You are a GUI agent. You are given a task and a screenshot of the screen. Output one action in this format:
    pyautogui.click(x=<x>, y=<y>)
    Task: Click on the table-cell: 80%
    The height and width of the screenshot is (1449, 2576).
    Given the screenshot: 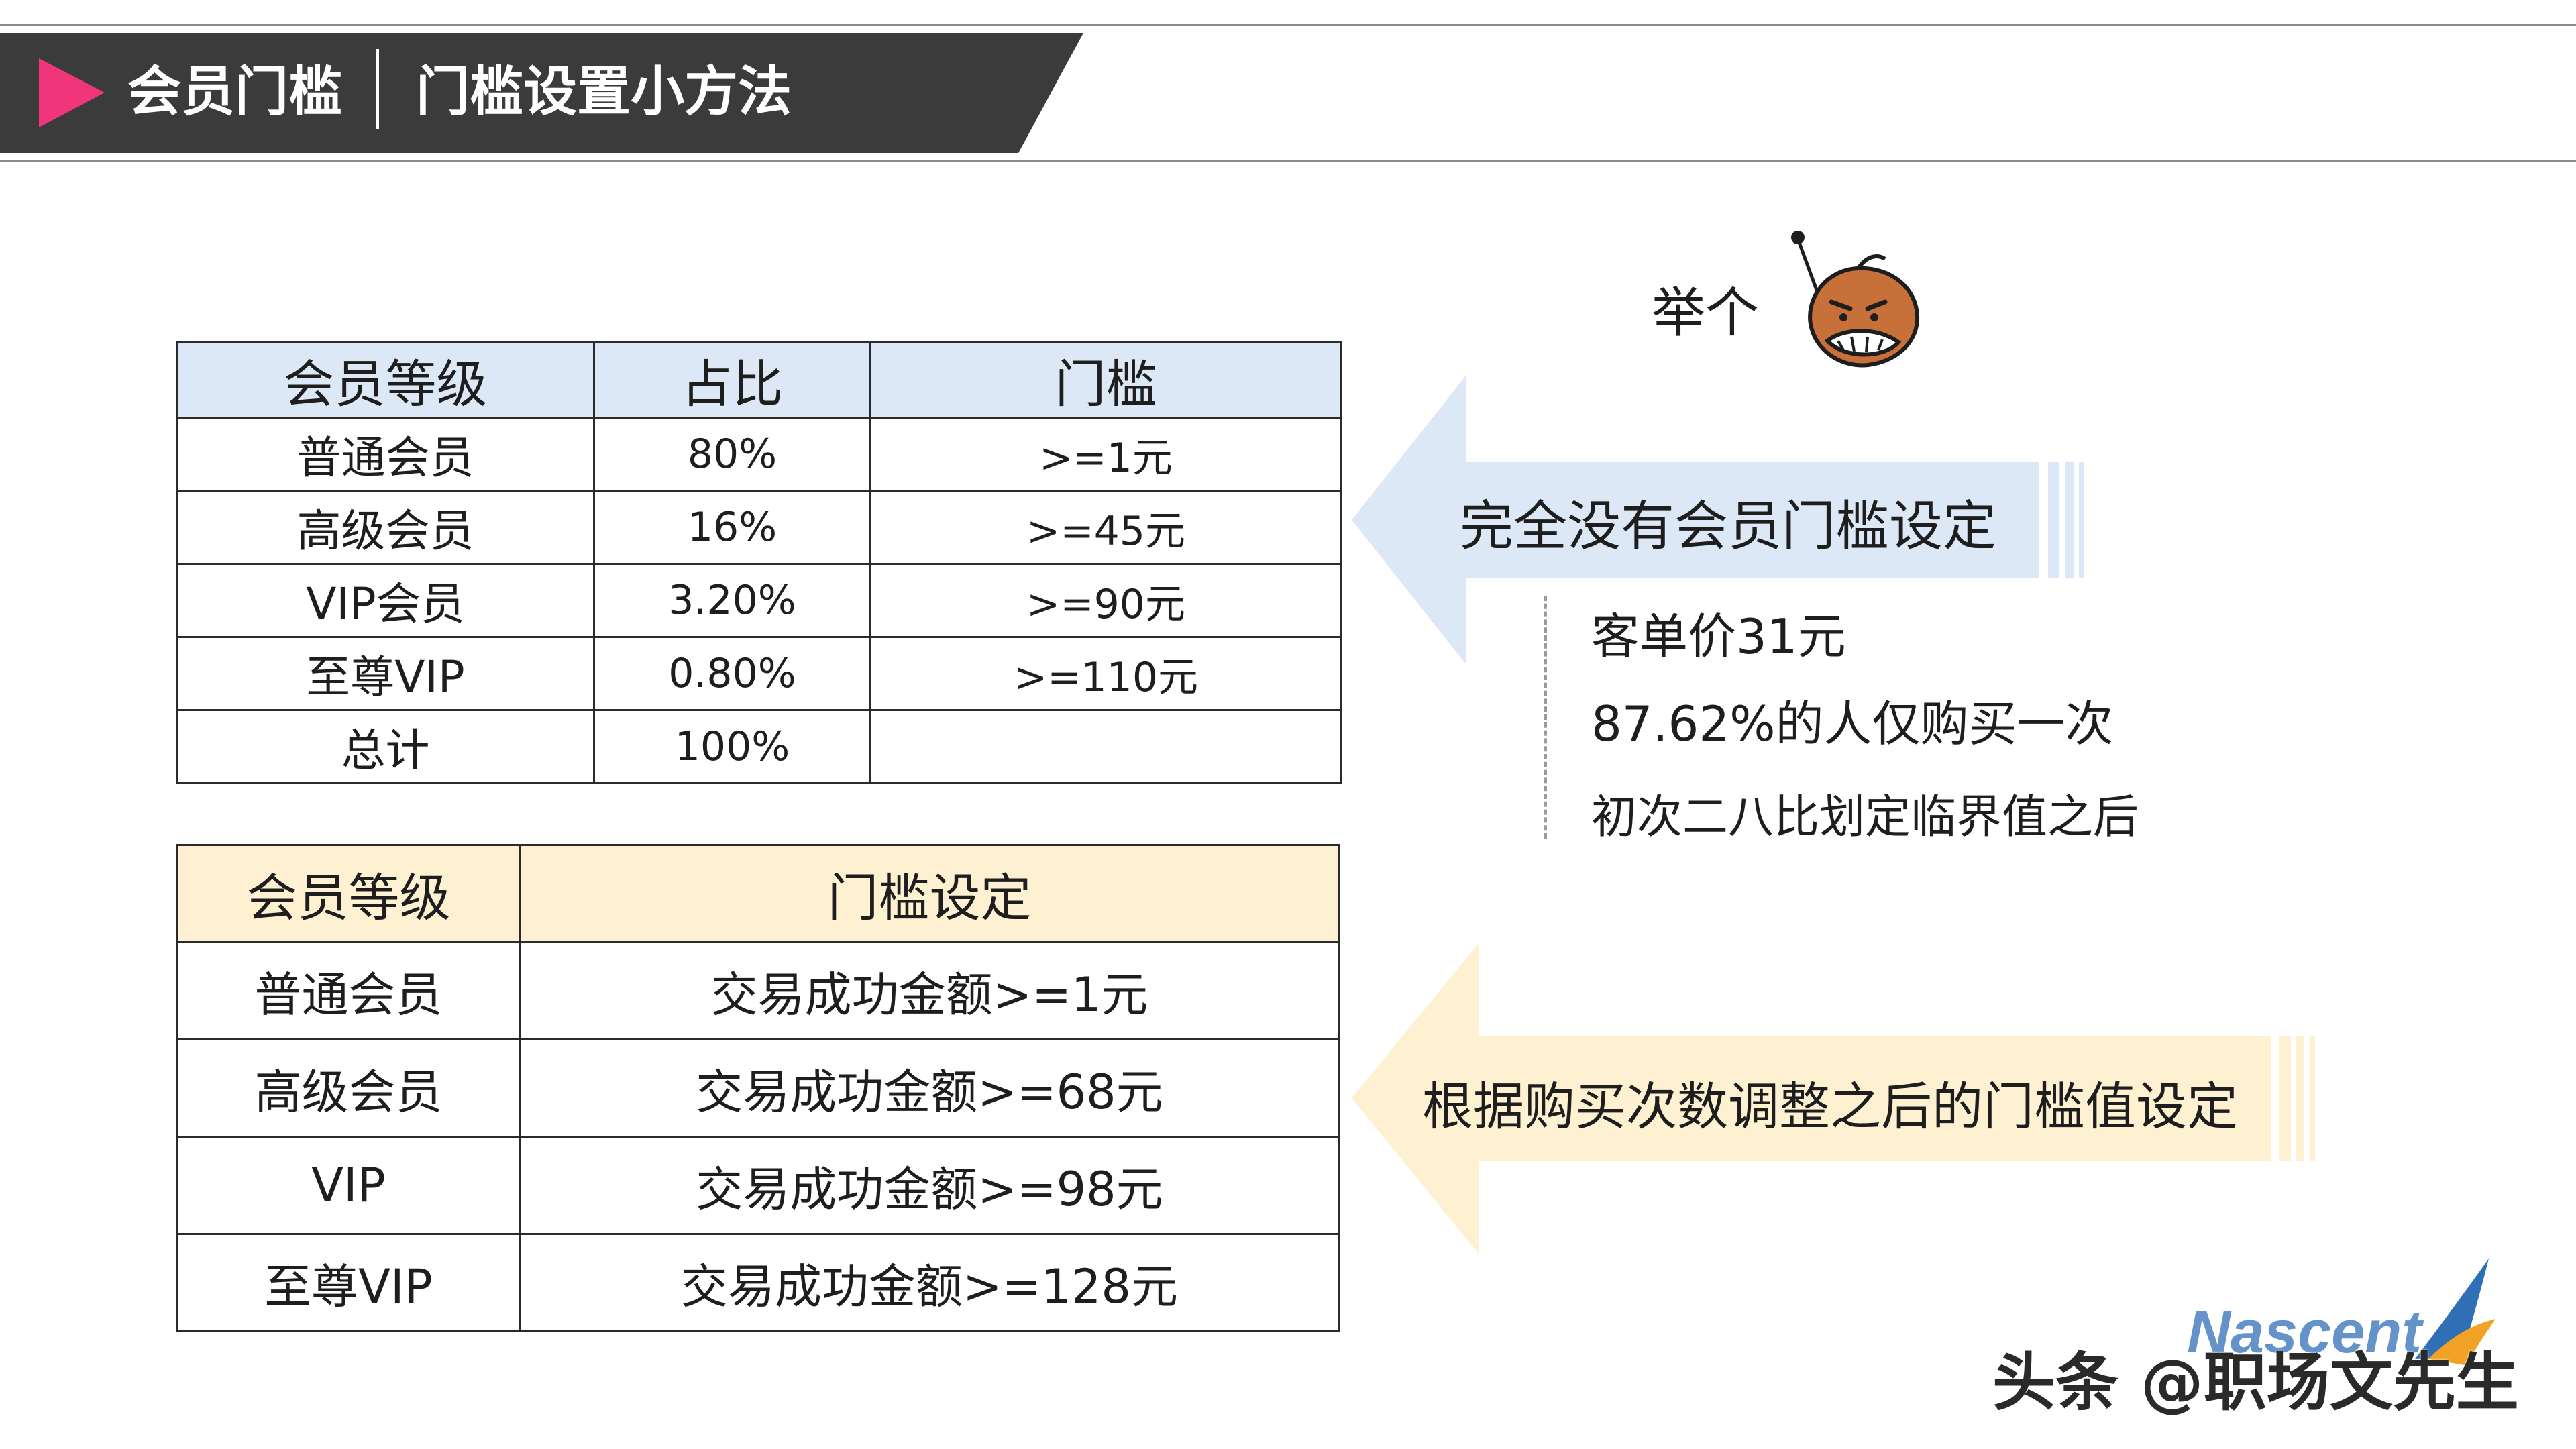 What is the action you would take?
    pyautogui.click(x=732, y=454)
    